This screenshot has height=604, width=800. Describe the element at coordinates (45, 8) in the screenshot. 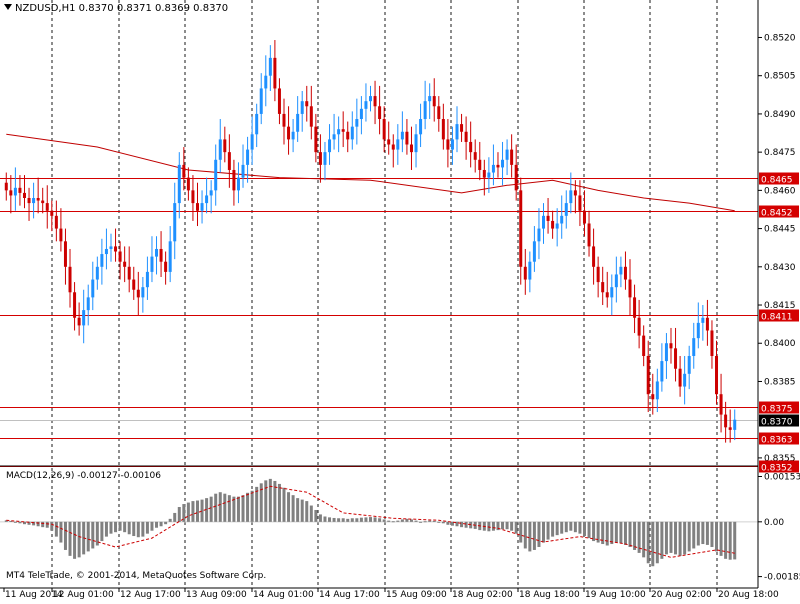

I see `symbol-label: NZDUSD,H1` at that location.